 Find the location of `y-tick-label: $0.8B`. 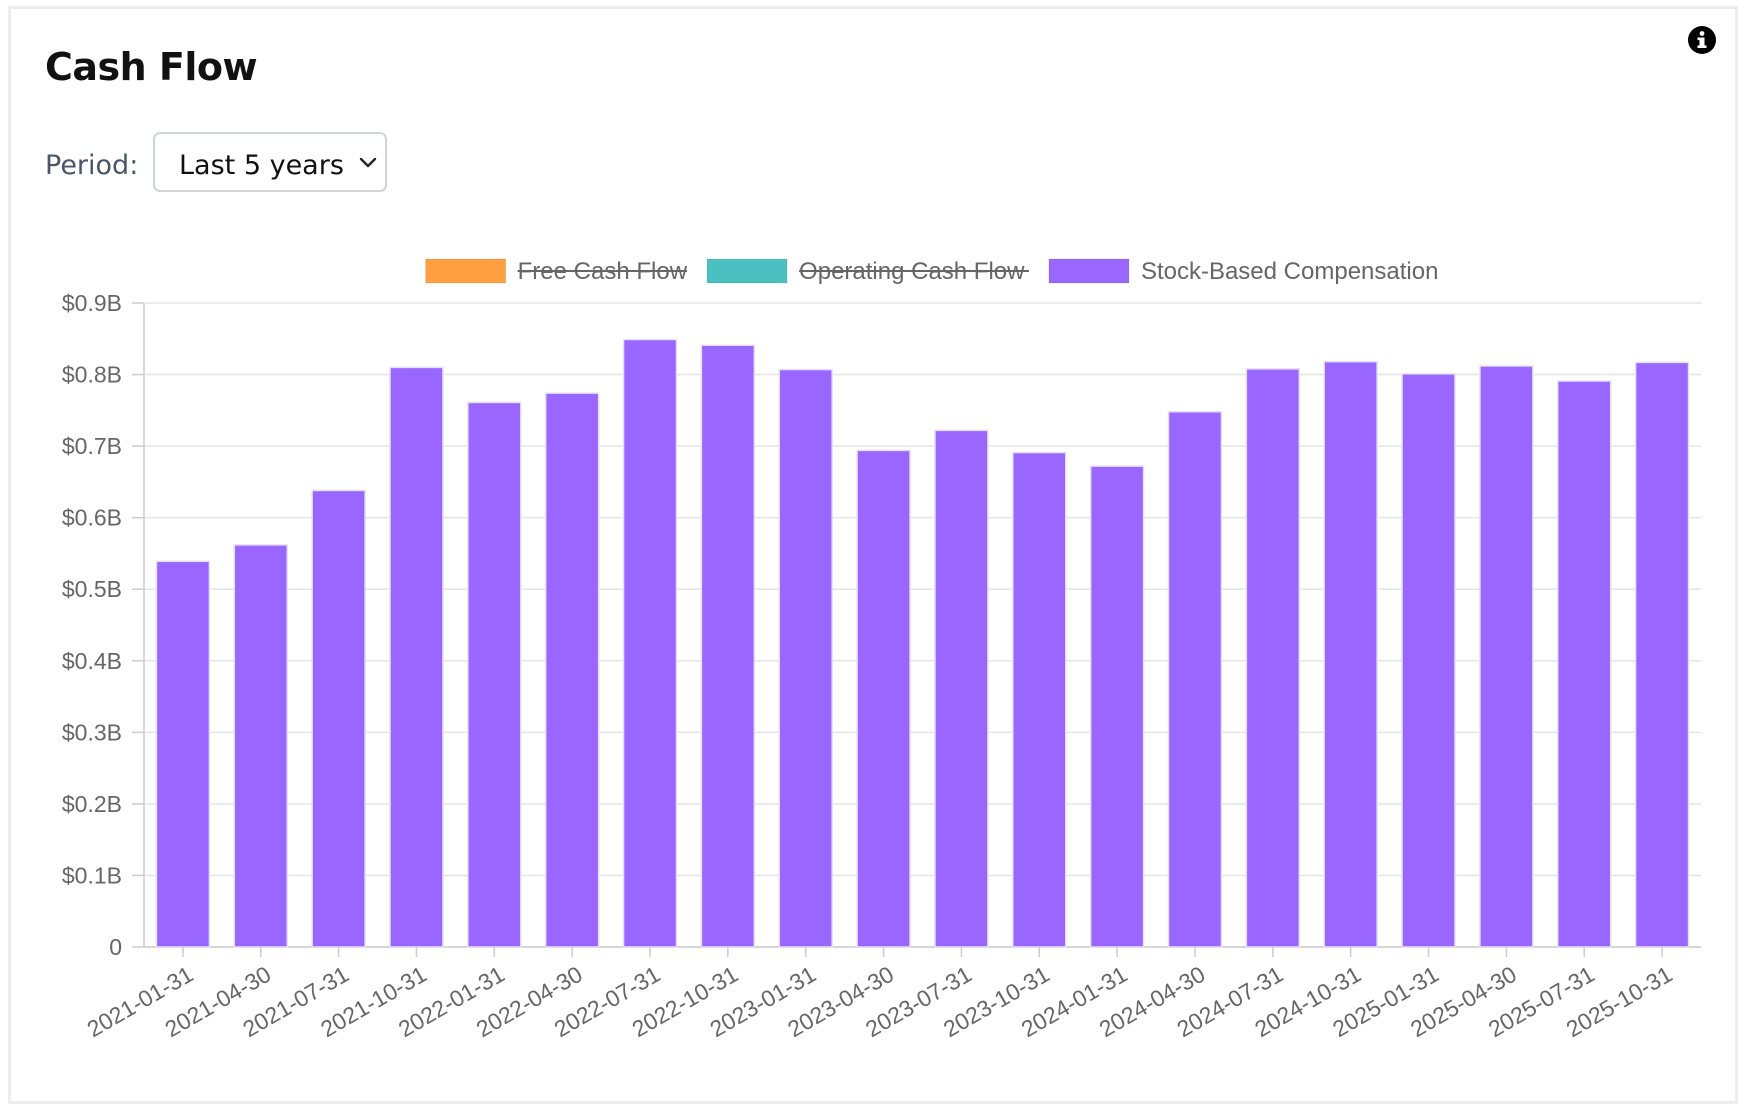

y-tick-label: $0.8B is located at coordinates (92, 375).